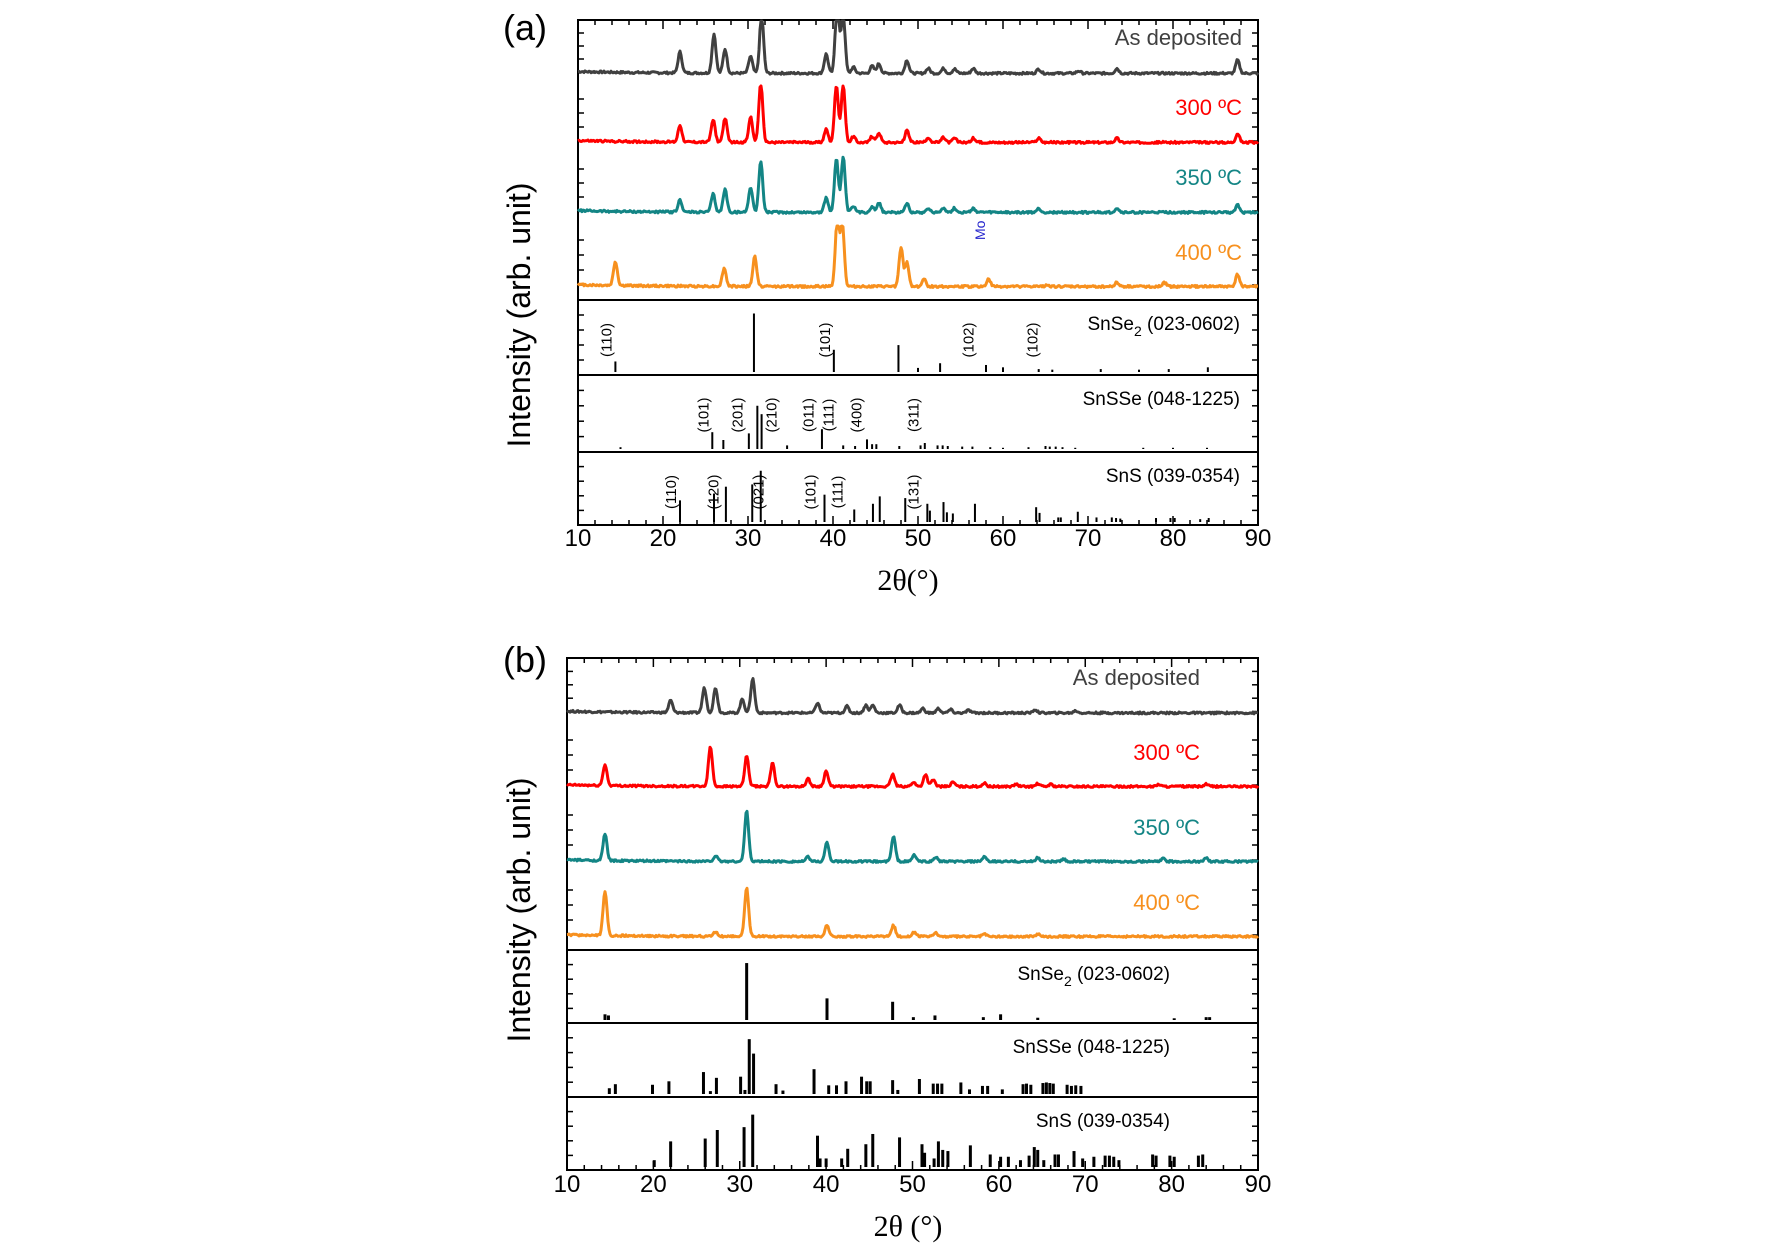 This screenshot has width=1772, height=1253. What do you see at coordinates (525, 659) in the screenshot?
I see `panel-label: (b)` at bounding box center [525, 659].